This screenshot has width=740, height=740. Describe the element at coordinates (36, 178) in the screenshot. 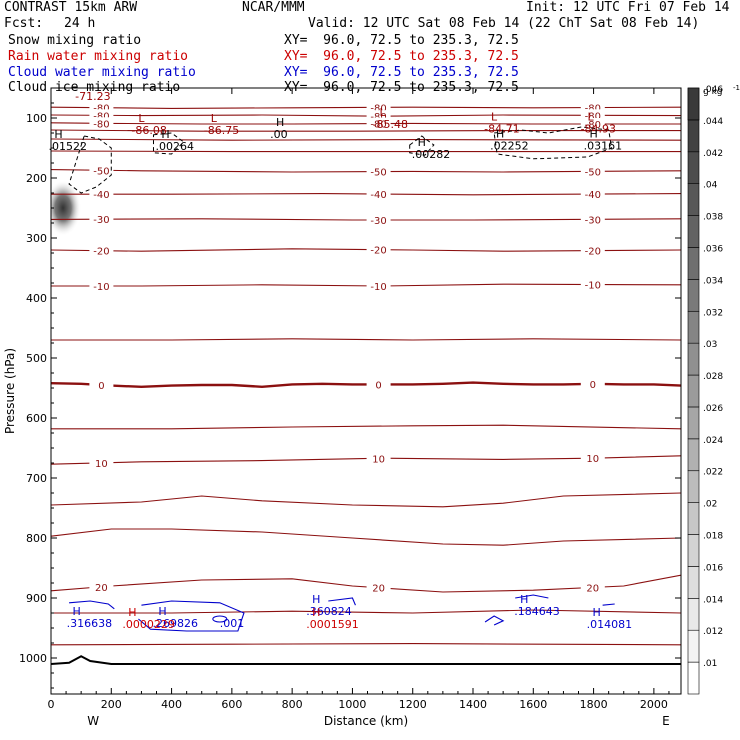

I see `y-tick-label-1: 200` at that location.